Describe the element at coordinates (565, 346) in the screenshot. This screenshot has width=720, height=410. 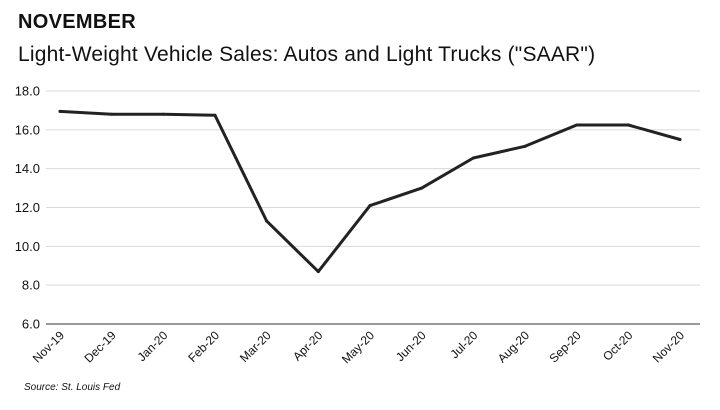
I see `x-tick-label: Sep-20` at that location.